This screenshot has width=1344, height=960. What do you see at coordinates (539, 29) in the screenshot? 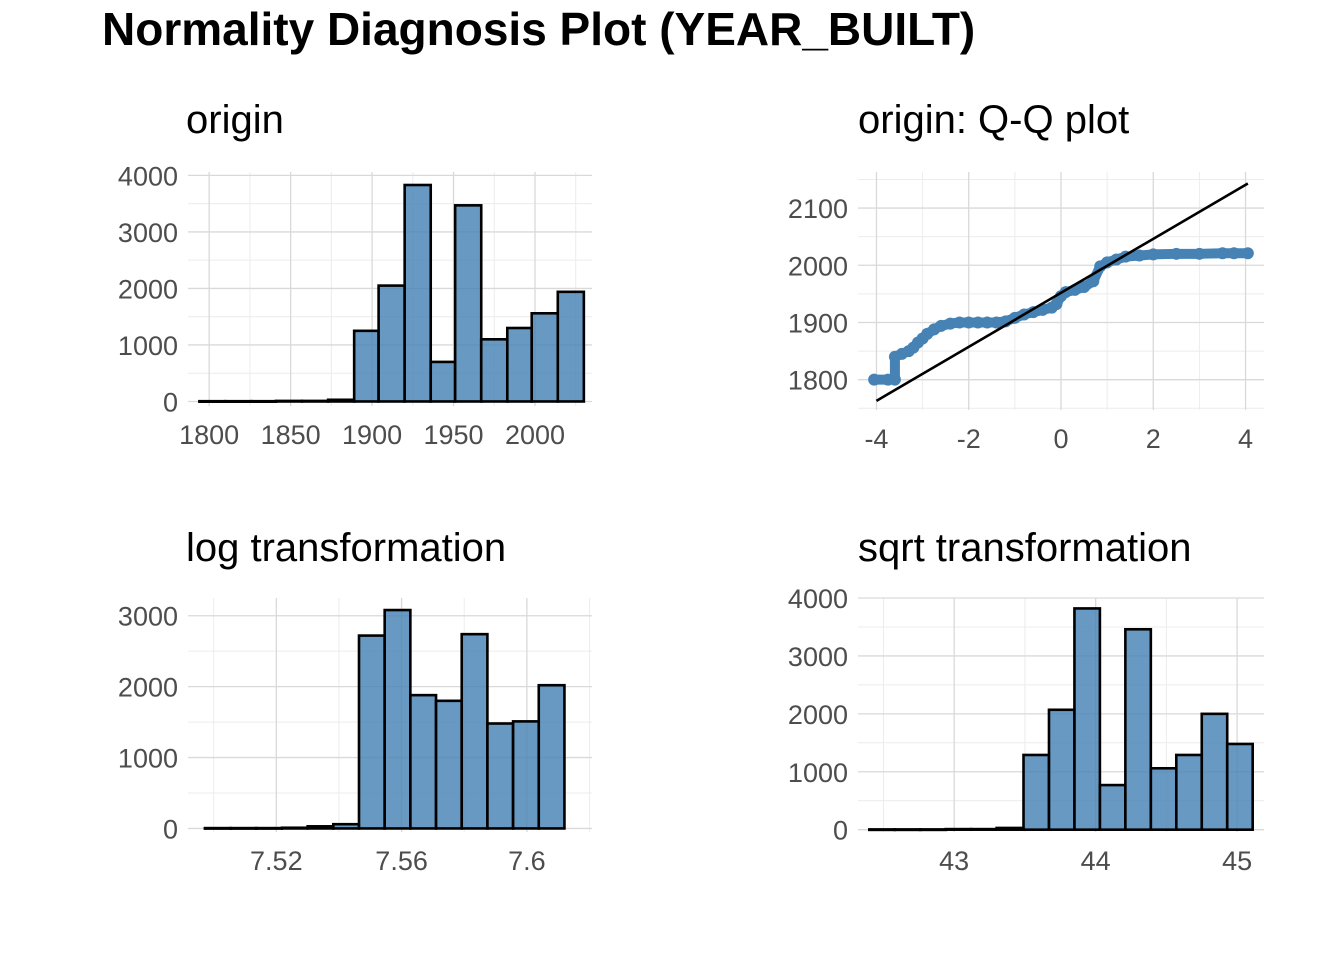
I see `page-title: Normality Diagnosis Plot (YEAR_BUILT)` at bounding box center [539, 29].